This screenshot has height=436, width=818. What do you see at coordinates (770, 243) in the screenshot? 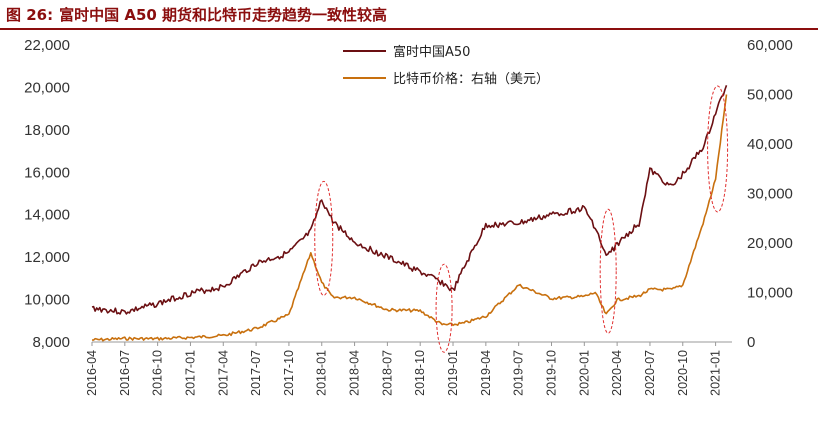
I see `y-right-tick-label: 20,000` at bounding box center [770, 243].